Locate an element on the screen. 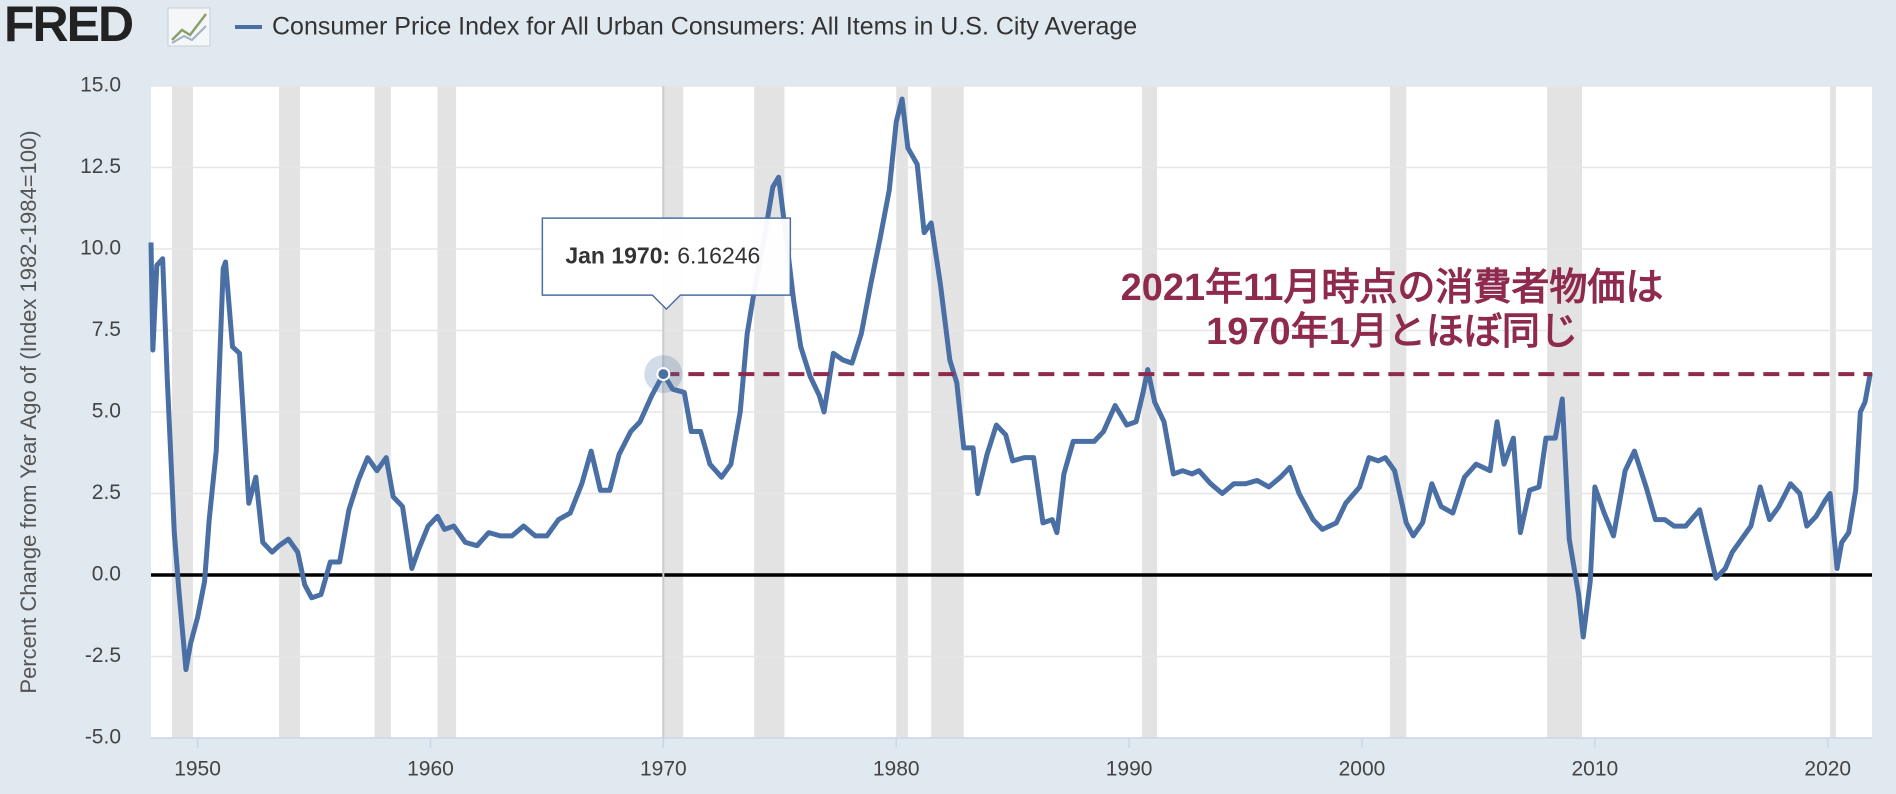 The image size is (1896, 794). annotation: 2021年11月時点の消費者物価は is located at coordinates (1392, 288).